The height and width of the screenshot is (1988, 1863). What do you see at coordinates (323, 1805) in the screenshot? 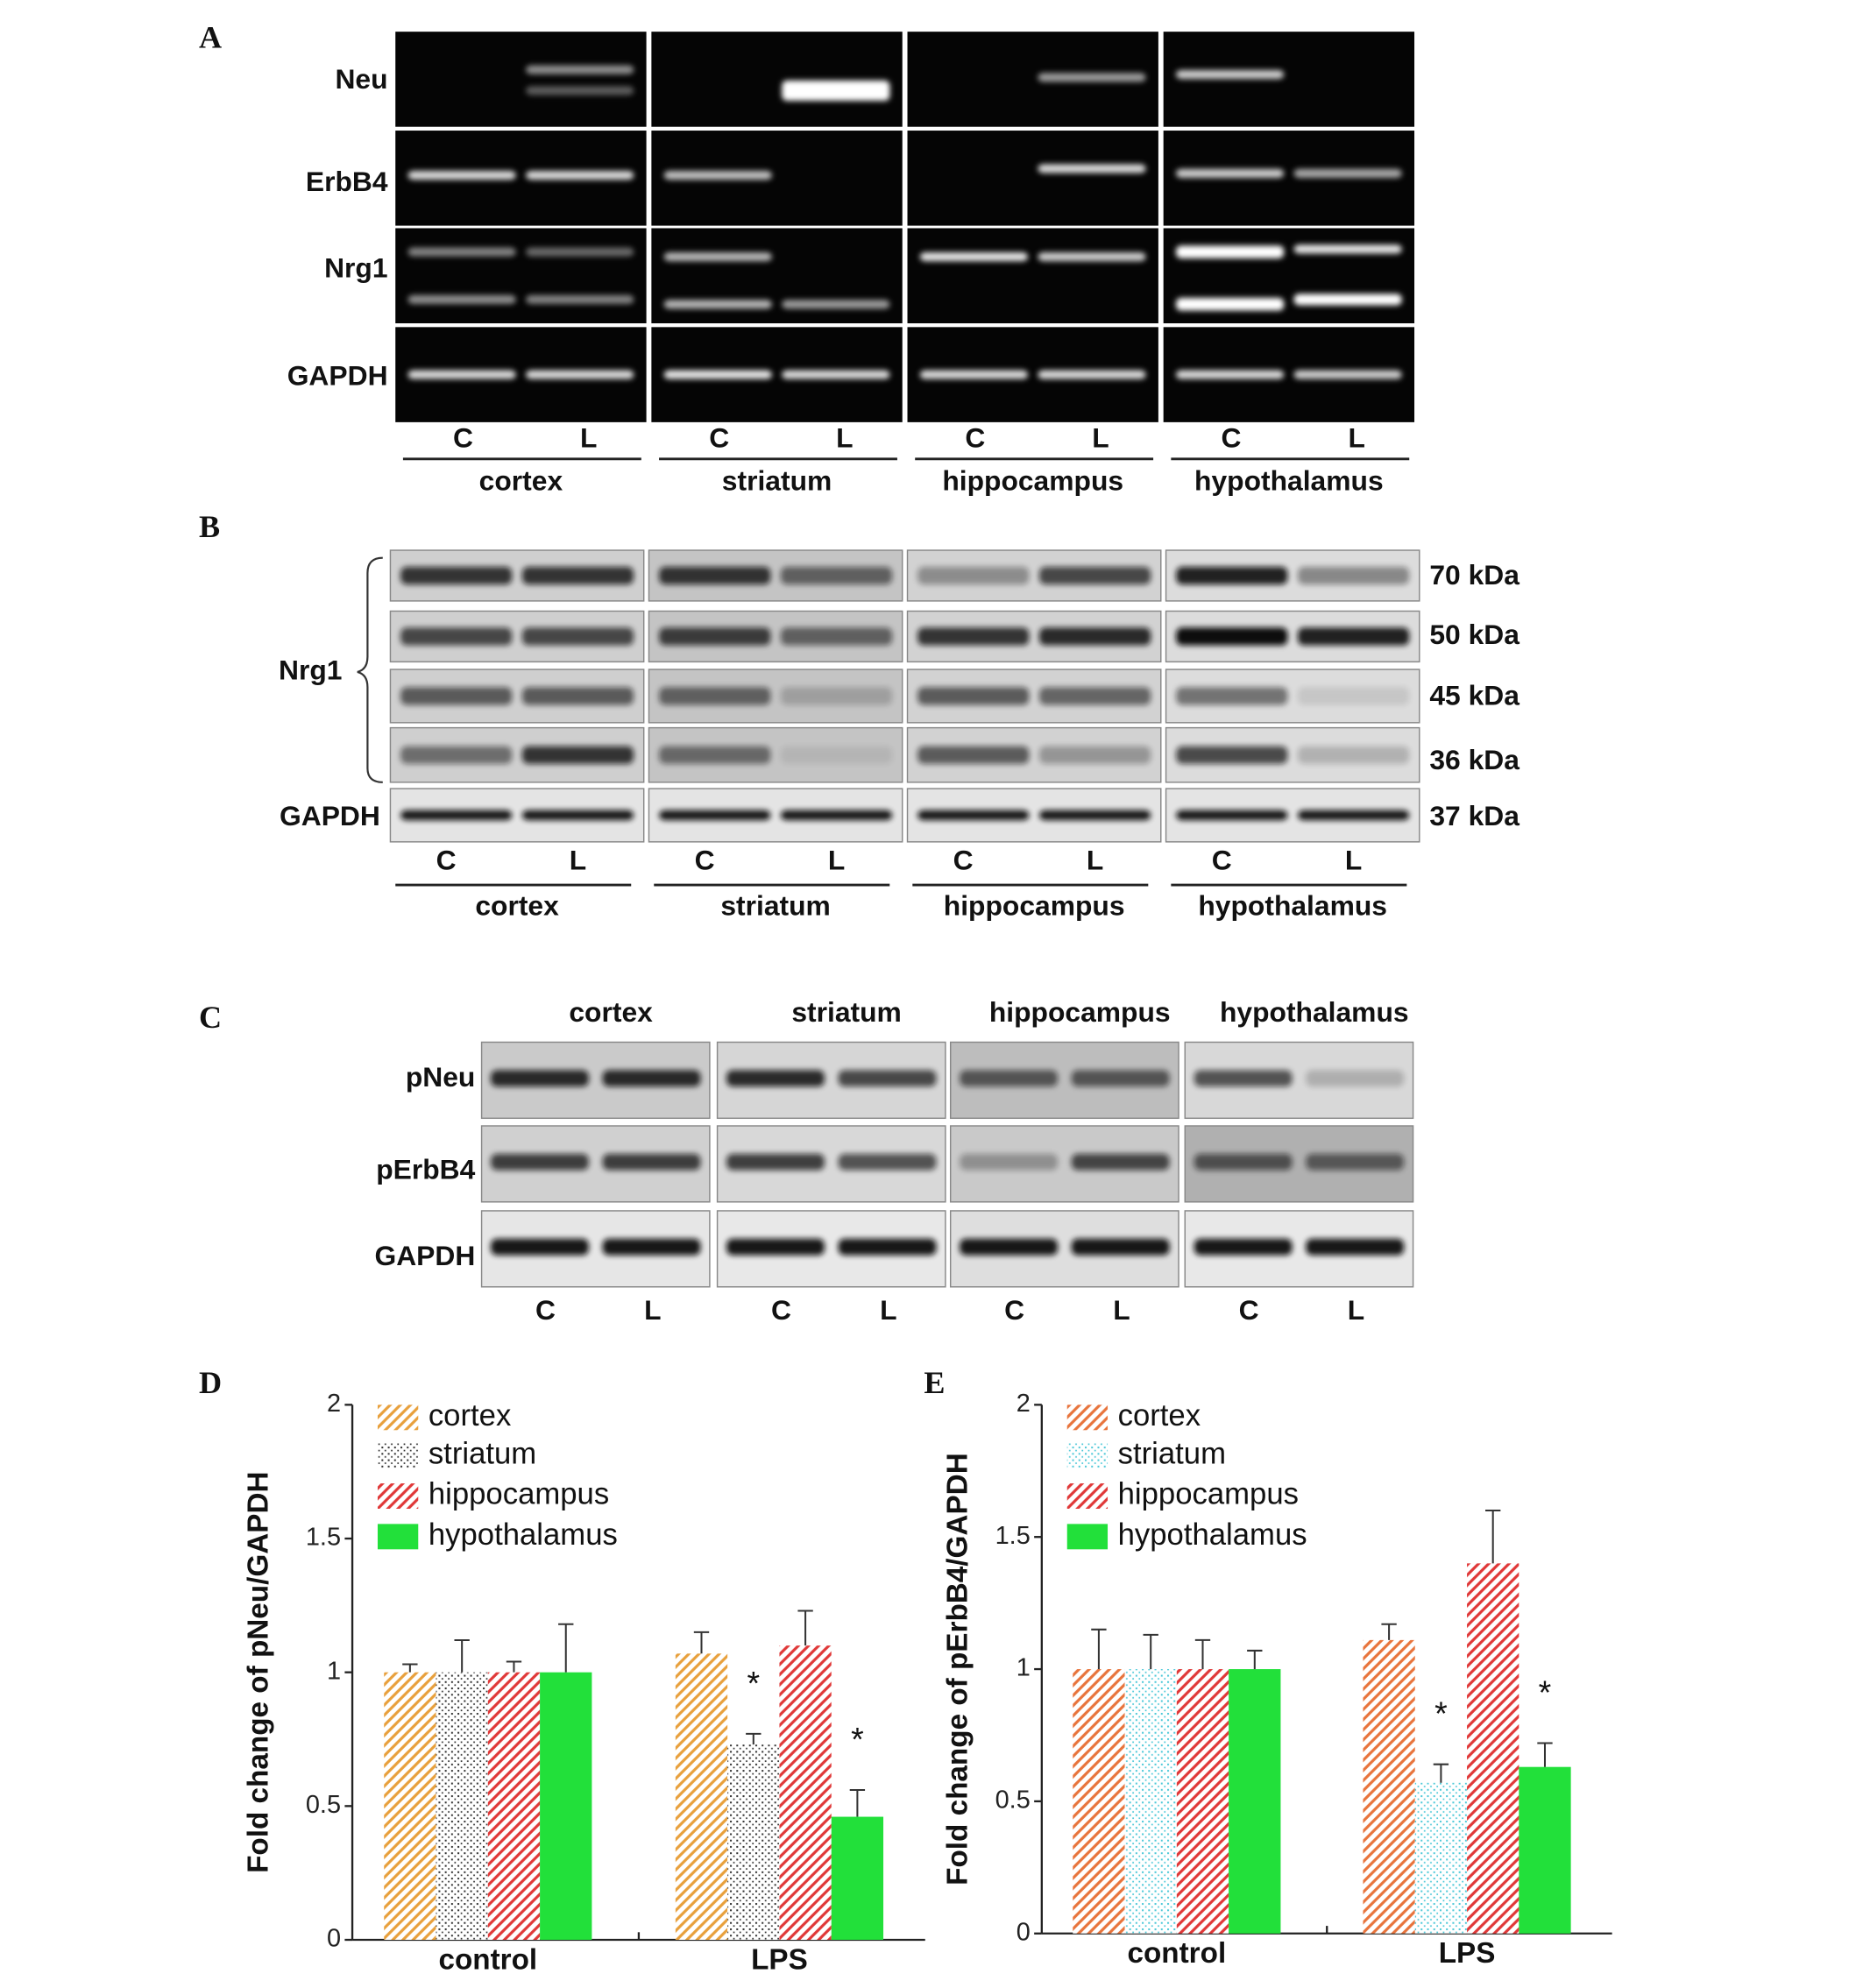
I see `y-tick-label: 0.5` at bounding box center [323, 1805].